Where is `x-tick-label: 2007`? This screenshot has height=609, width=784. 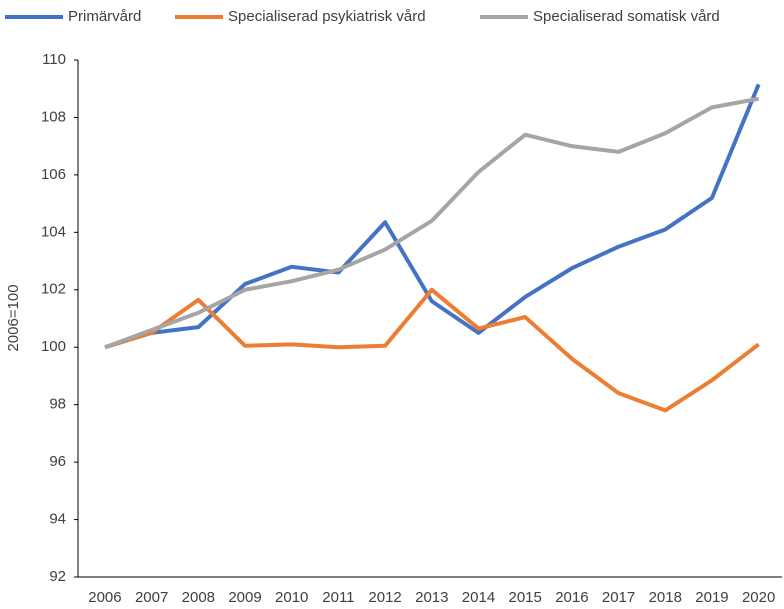 x-tick-label: 2007 is located at coordinates (151, 597).